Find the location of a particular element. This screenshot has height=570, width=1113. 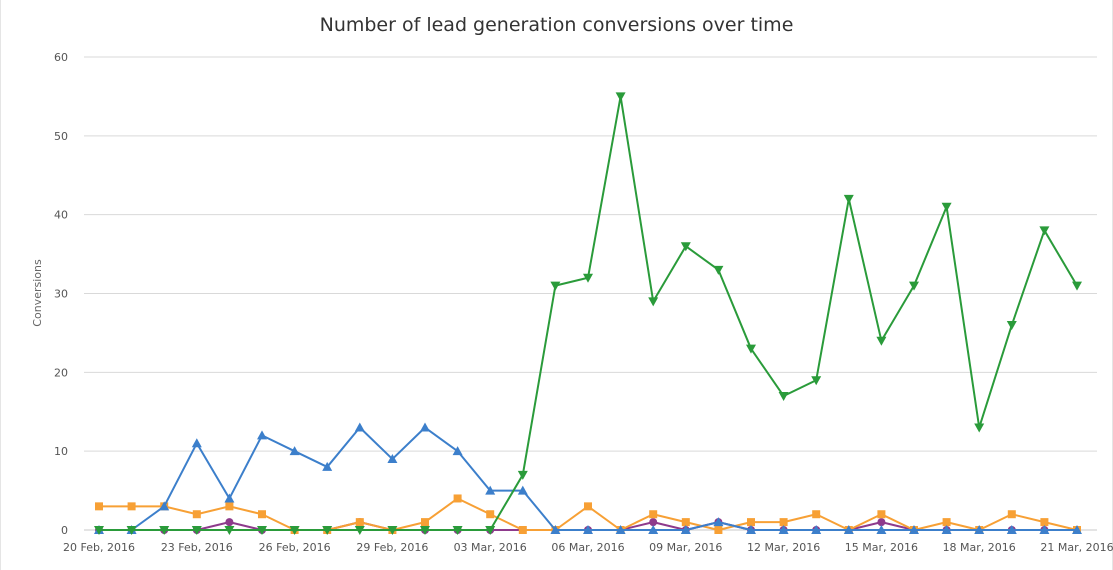

y-tick-label: 0 is located at coordinates (64, 530).